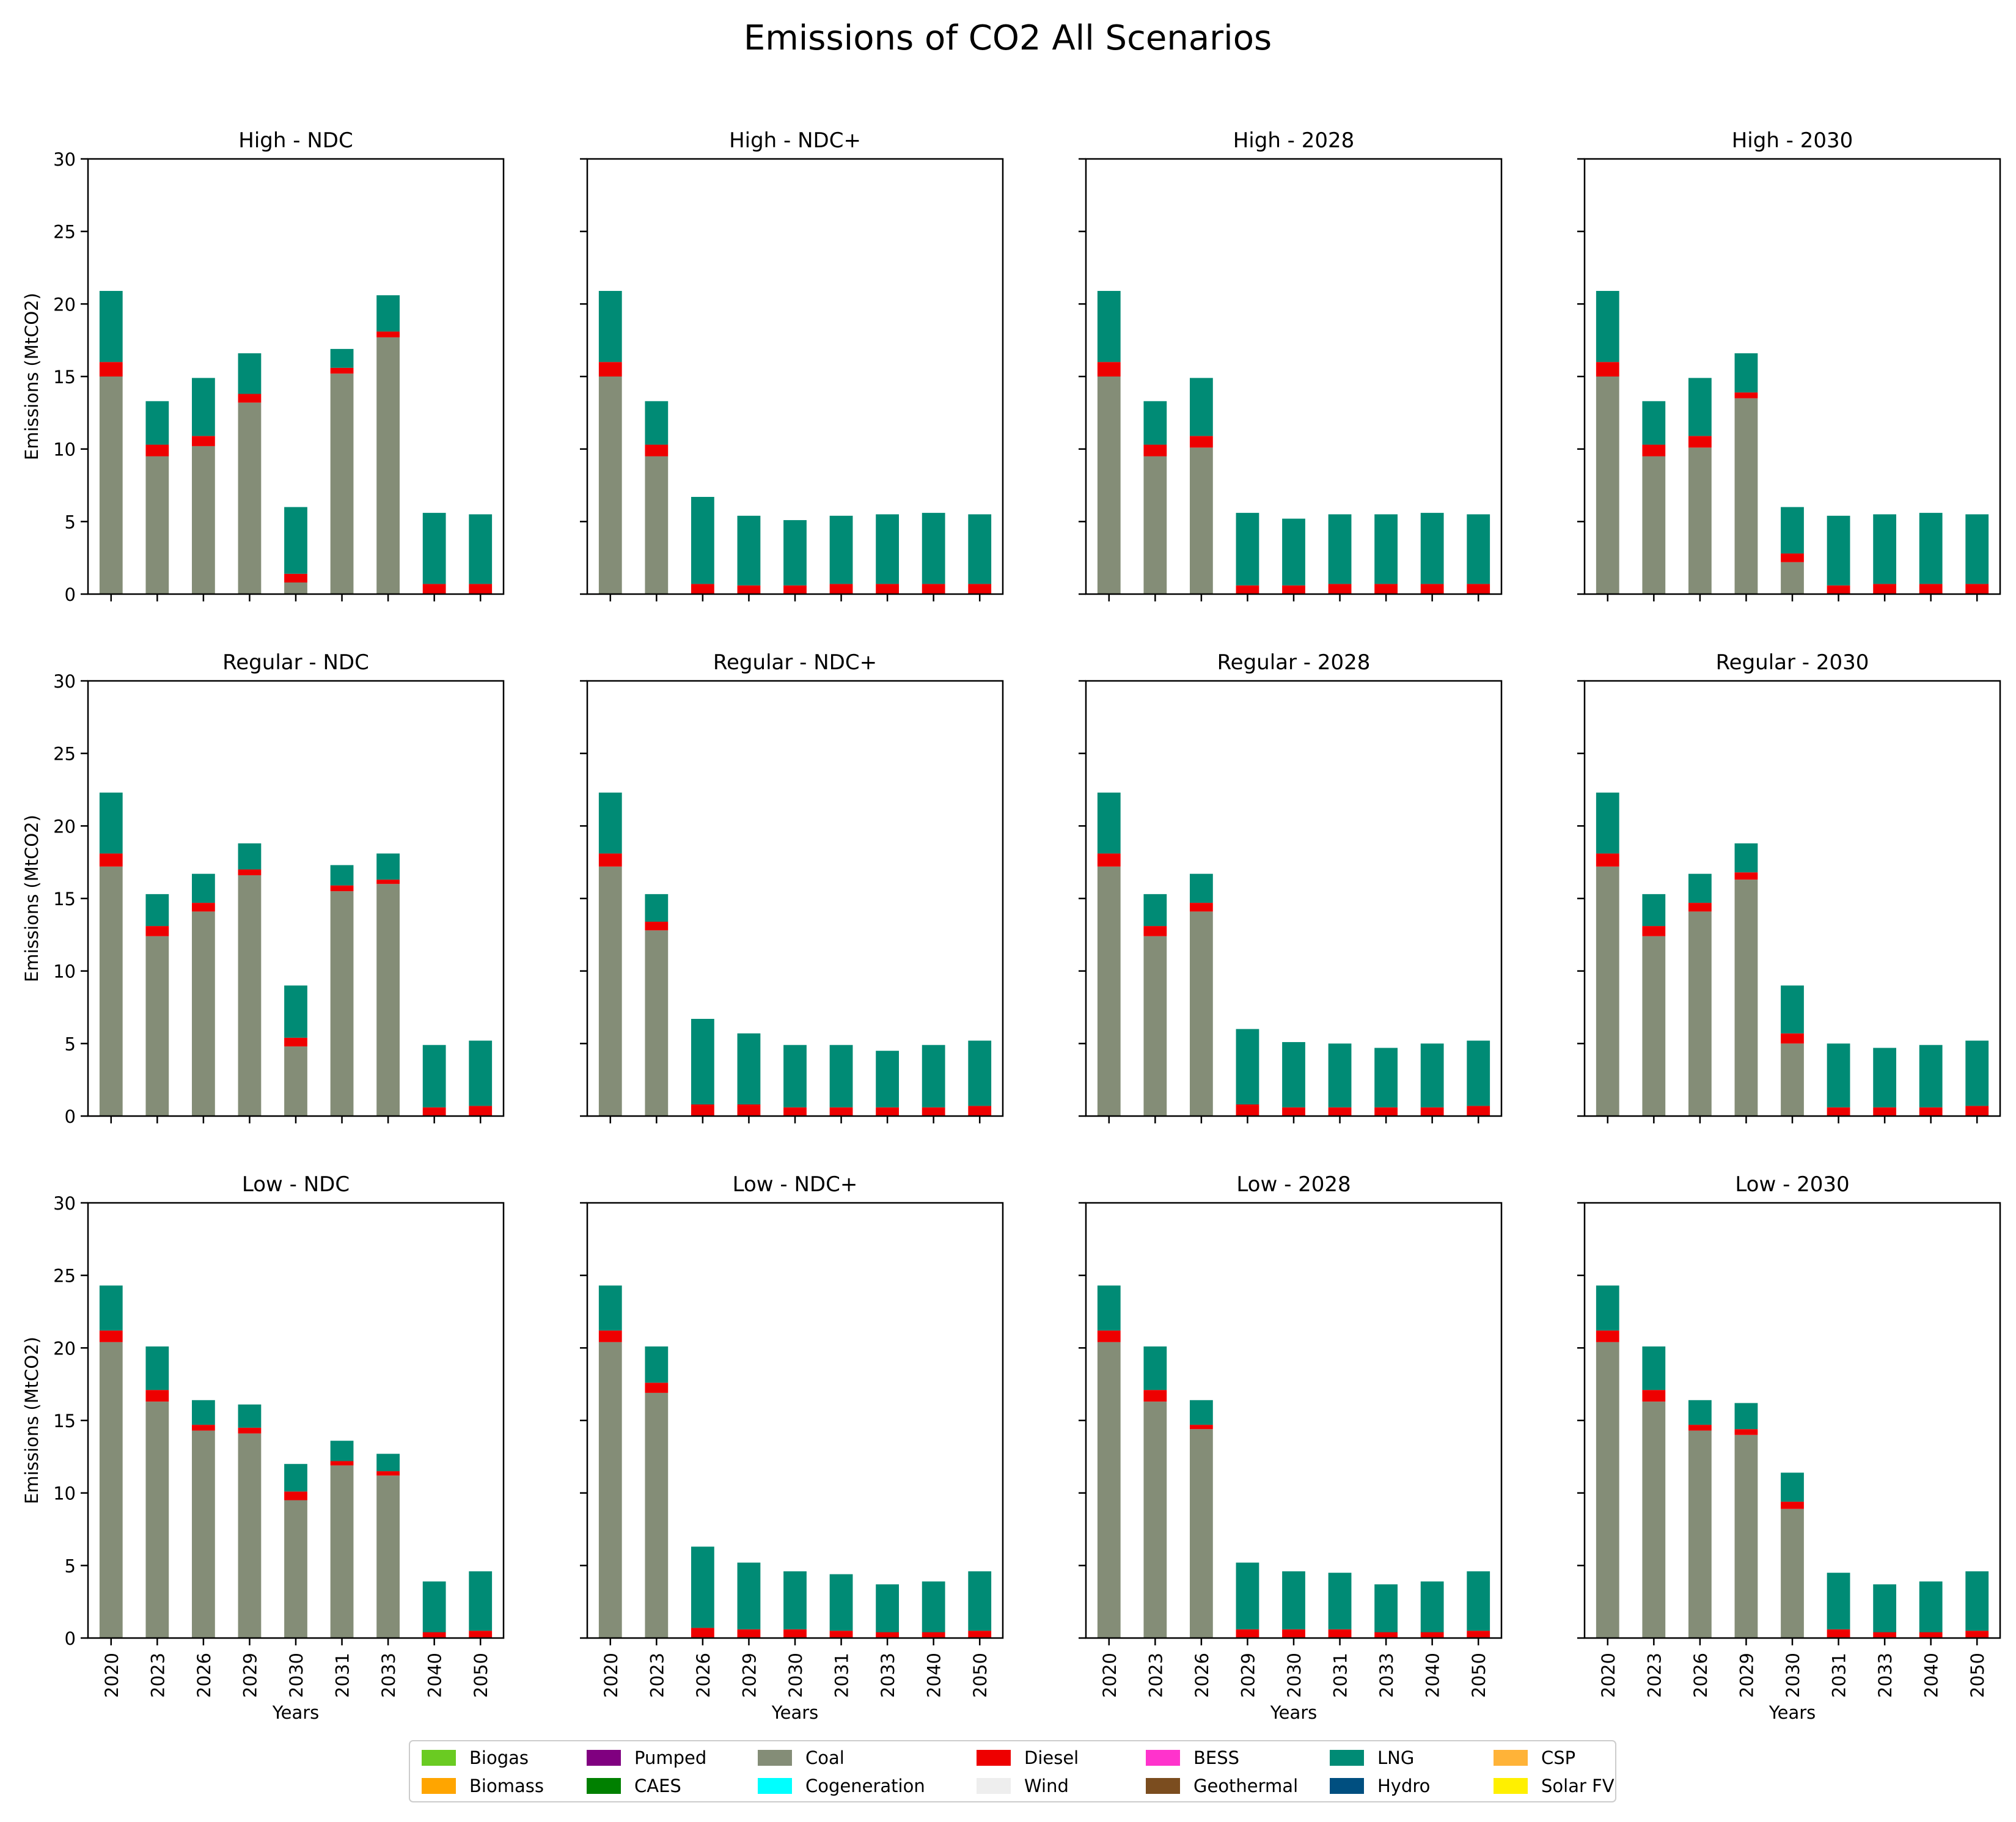 This screenshot has height=1822, width=2016. What do you see at coordinates (481, 1073) in the screenshot?
I see `bar-lng-2050` at bounding box center [481, 1073].